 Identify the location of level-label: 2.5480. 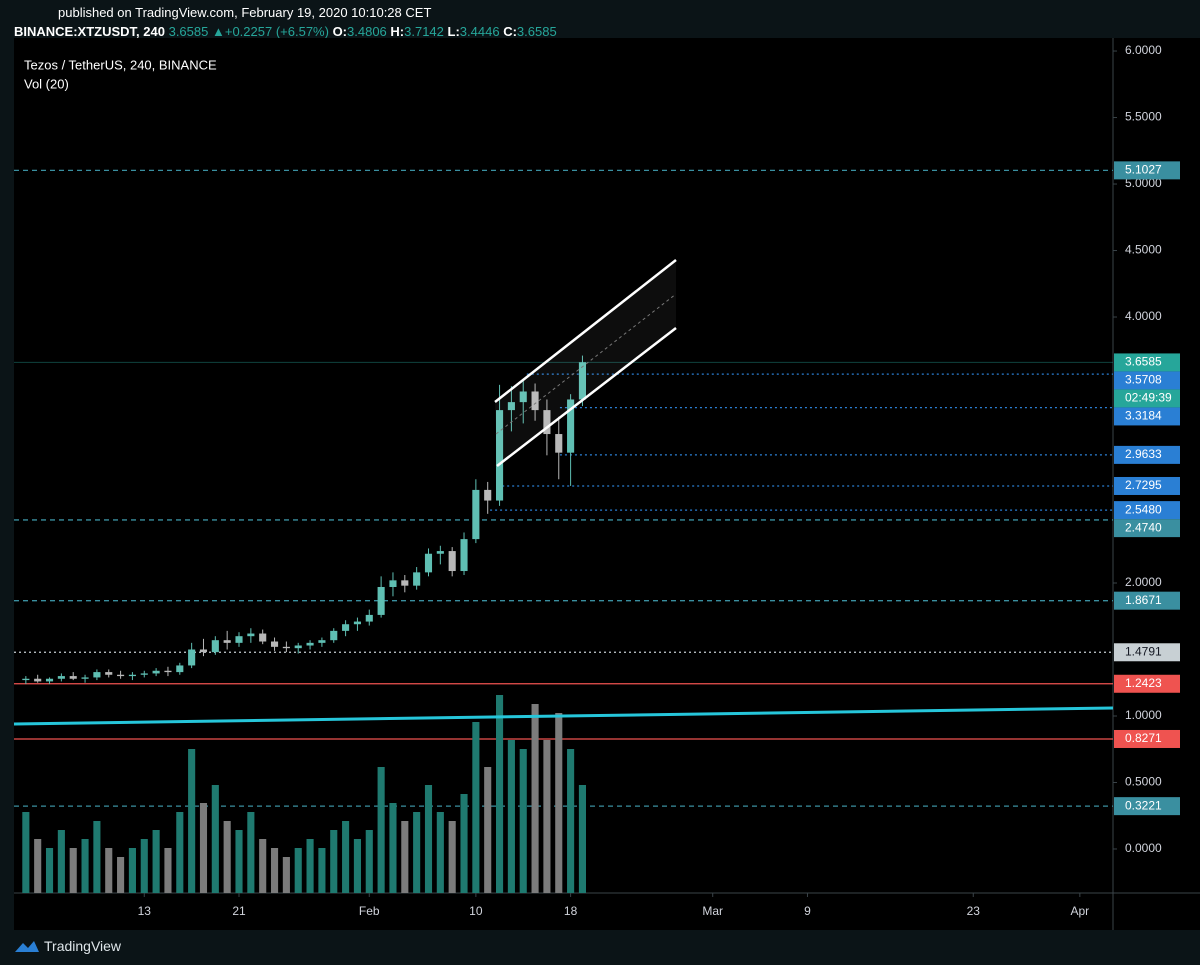
(1143, 509).